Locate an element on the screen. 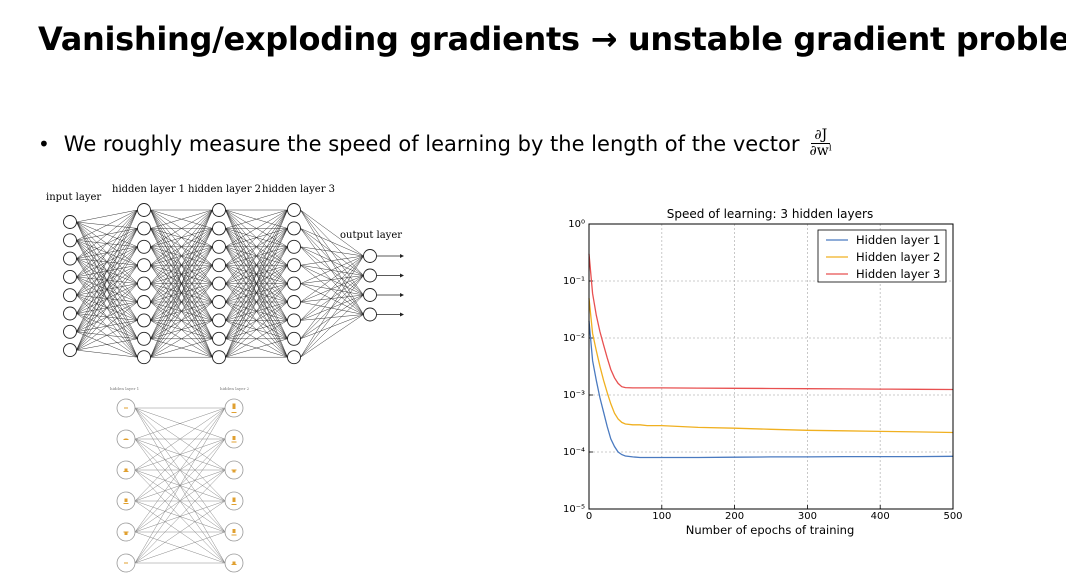  x-tick-label: 500 is located at coordinates (952, 516).